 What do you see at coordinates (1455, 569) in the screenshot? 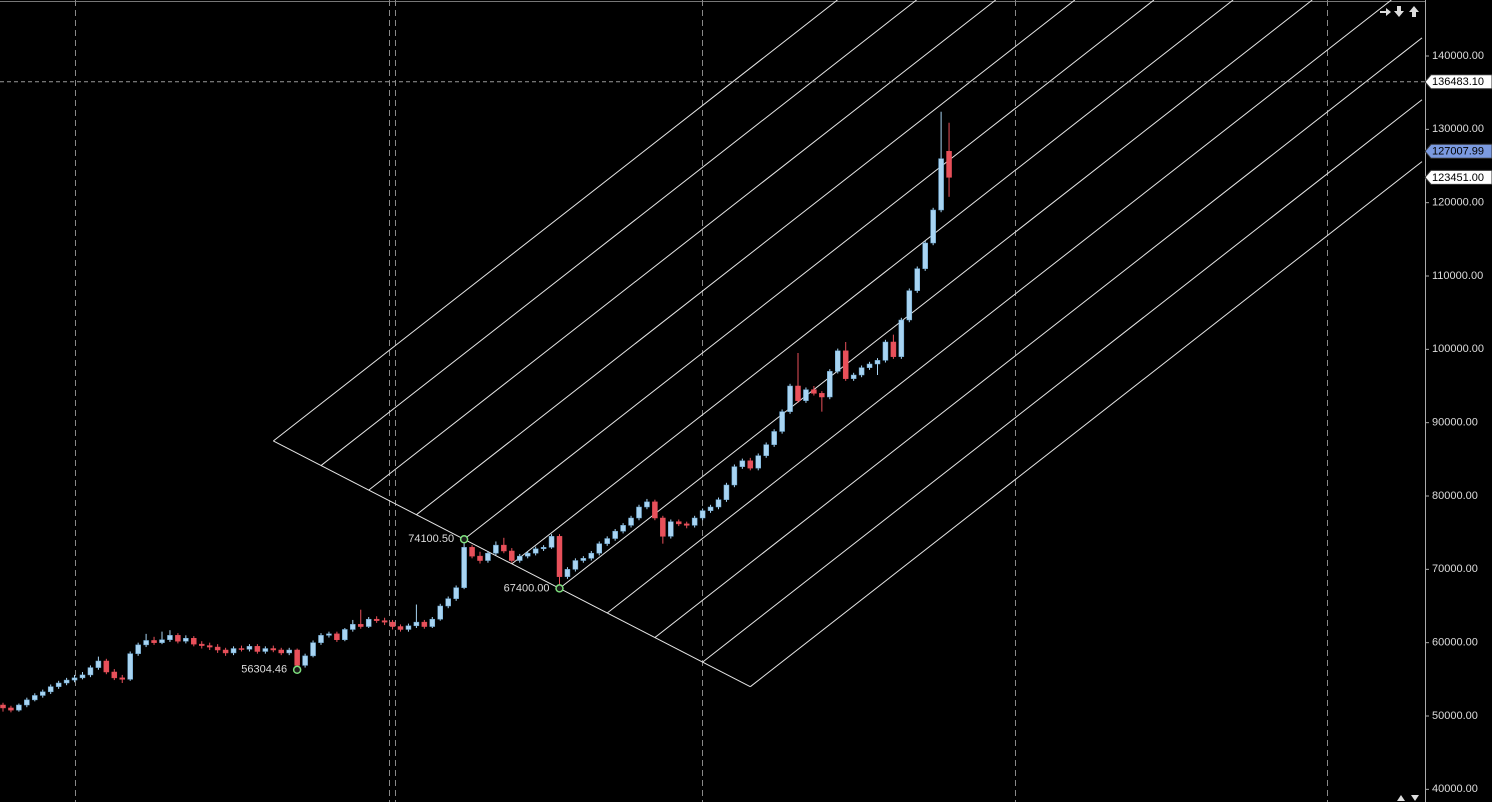
I see `y-tick-label: 70000.00` at bounding box center [1455, 569].